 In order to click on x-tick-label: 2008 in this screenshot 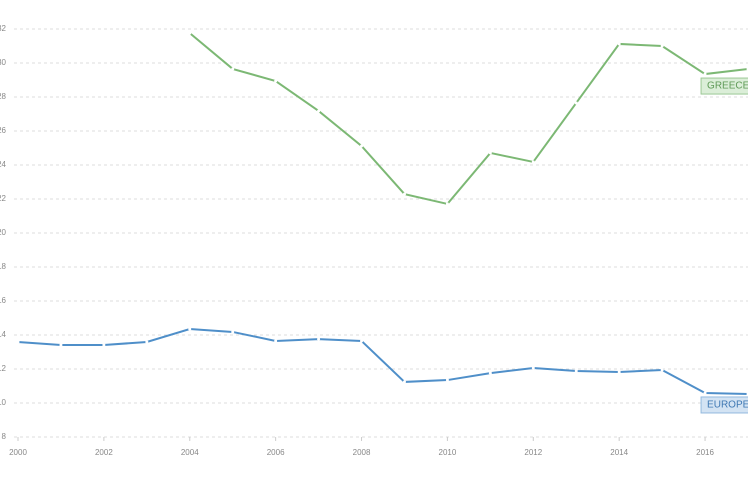, I will do `click(362, 452)`.